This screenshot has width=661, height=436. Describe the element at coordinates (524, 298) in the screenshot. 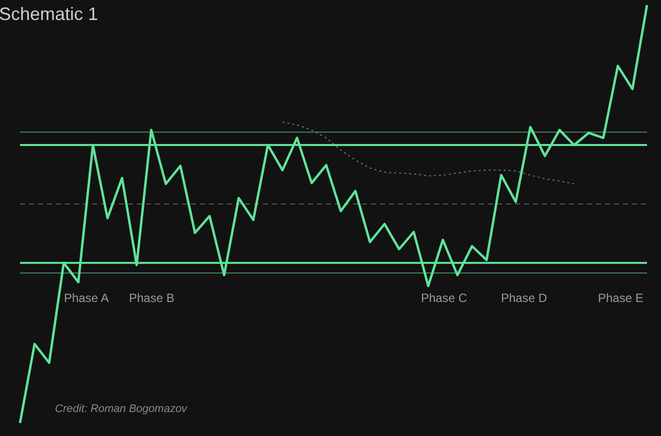

I see `annotation: Phase D` at that location.